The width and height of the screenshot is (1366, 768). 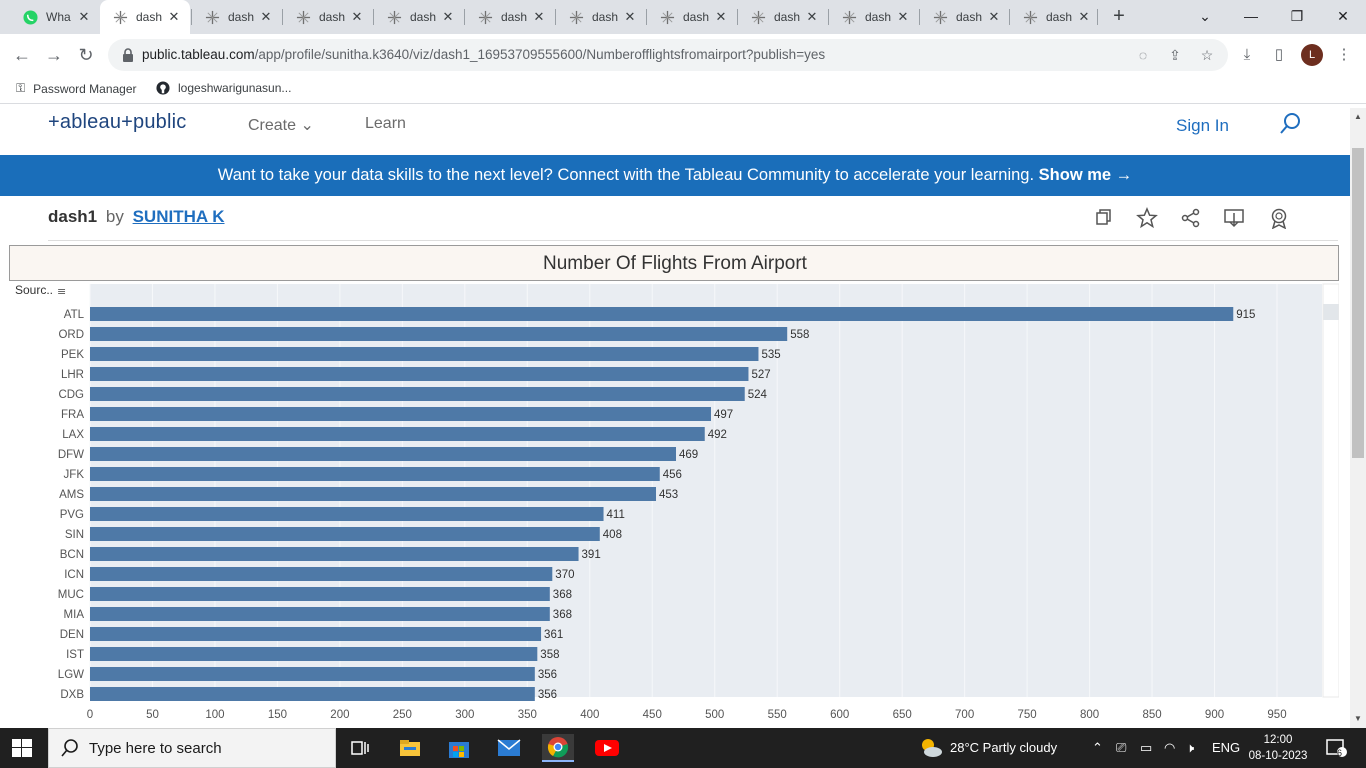 What do you see at coordinates (55, 17) in the screenshot?
I see `browser-tab: Wha ✕` at bounding box center [55, 17].